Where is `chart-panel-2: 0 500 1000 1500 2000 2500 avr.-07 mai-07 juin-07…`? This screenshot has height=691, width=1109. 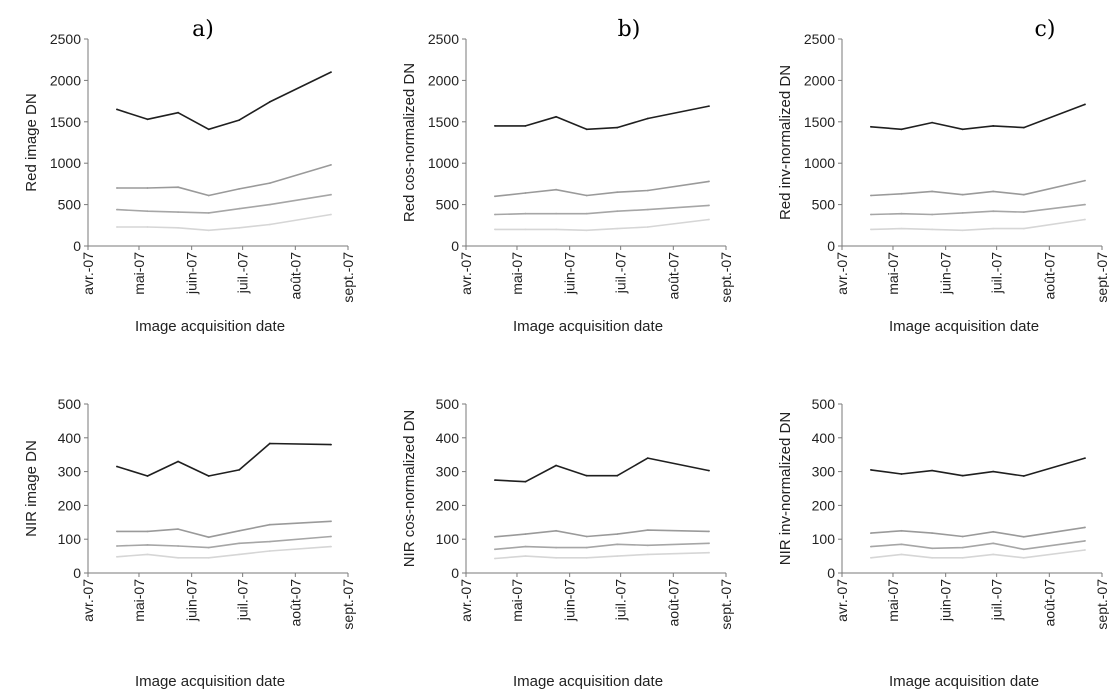 chart-panel-2: 0 500 1000 1500 2000 2500 avr.-07 mai-07 juin-07… is located at coordinates (567, 183).